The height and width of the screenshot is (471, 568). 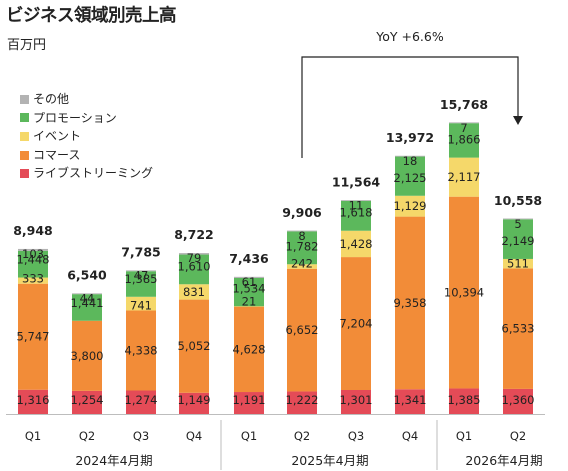 What do you see at coordinates (141, 275) in the screenshot?
I see `data-label: 47` at bounding box center [141, 275].